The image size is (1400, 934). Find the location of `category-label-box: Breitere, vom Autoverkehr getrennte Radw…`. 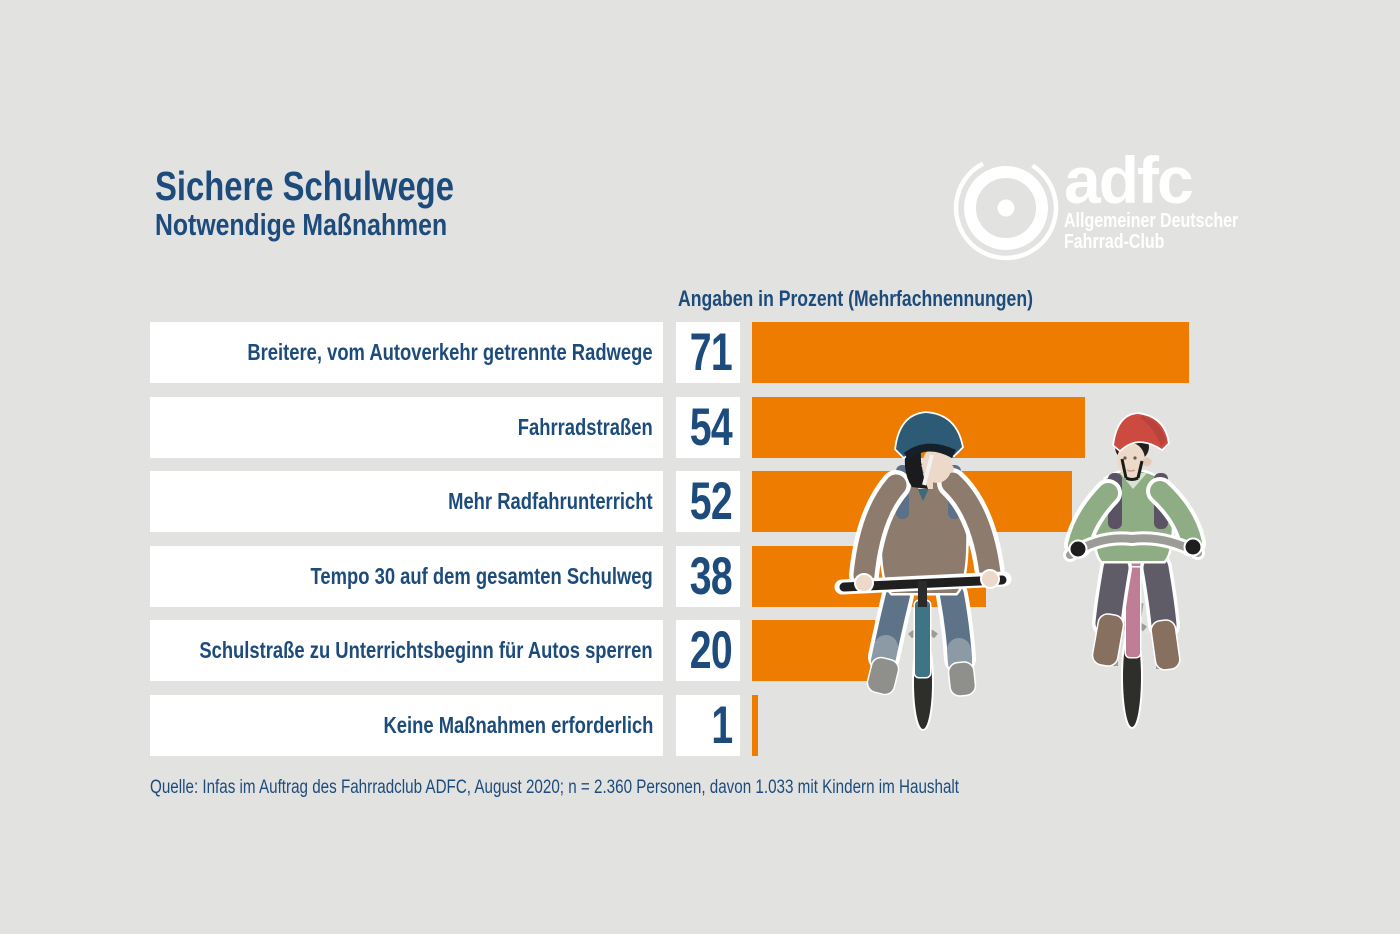

category-label-box: Breitere, vom Autoverkehr getrennte Radw… is located at coordinates (406, 352).